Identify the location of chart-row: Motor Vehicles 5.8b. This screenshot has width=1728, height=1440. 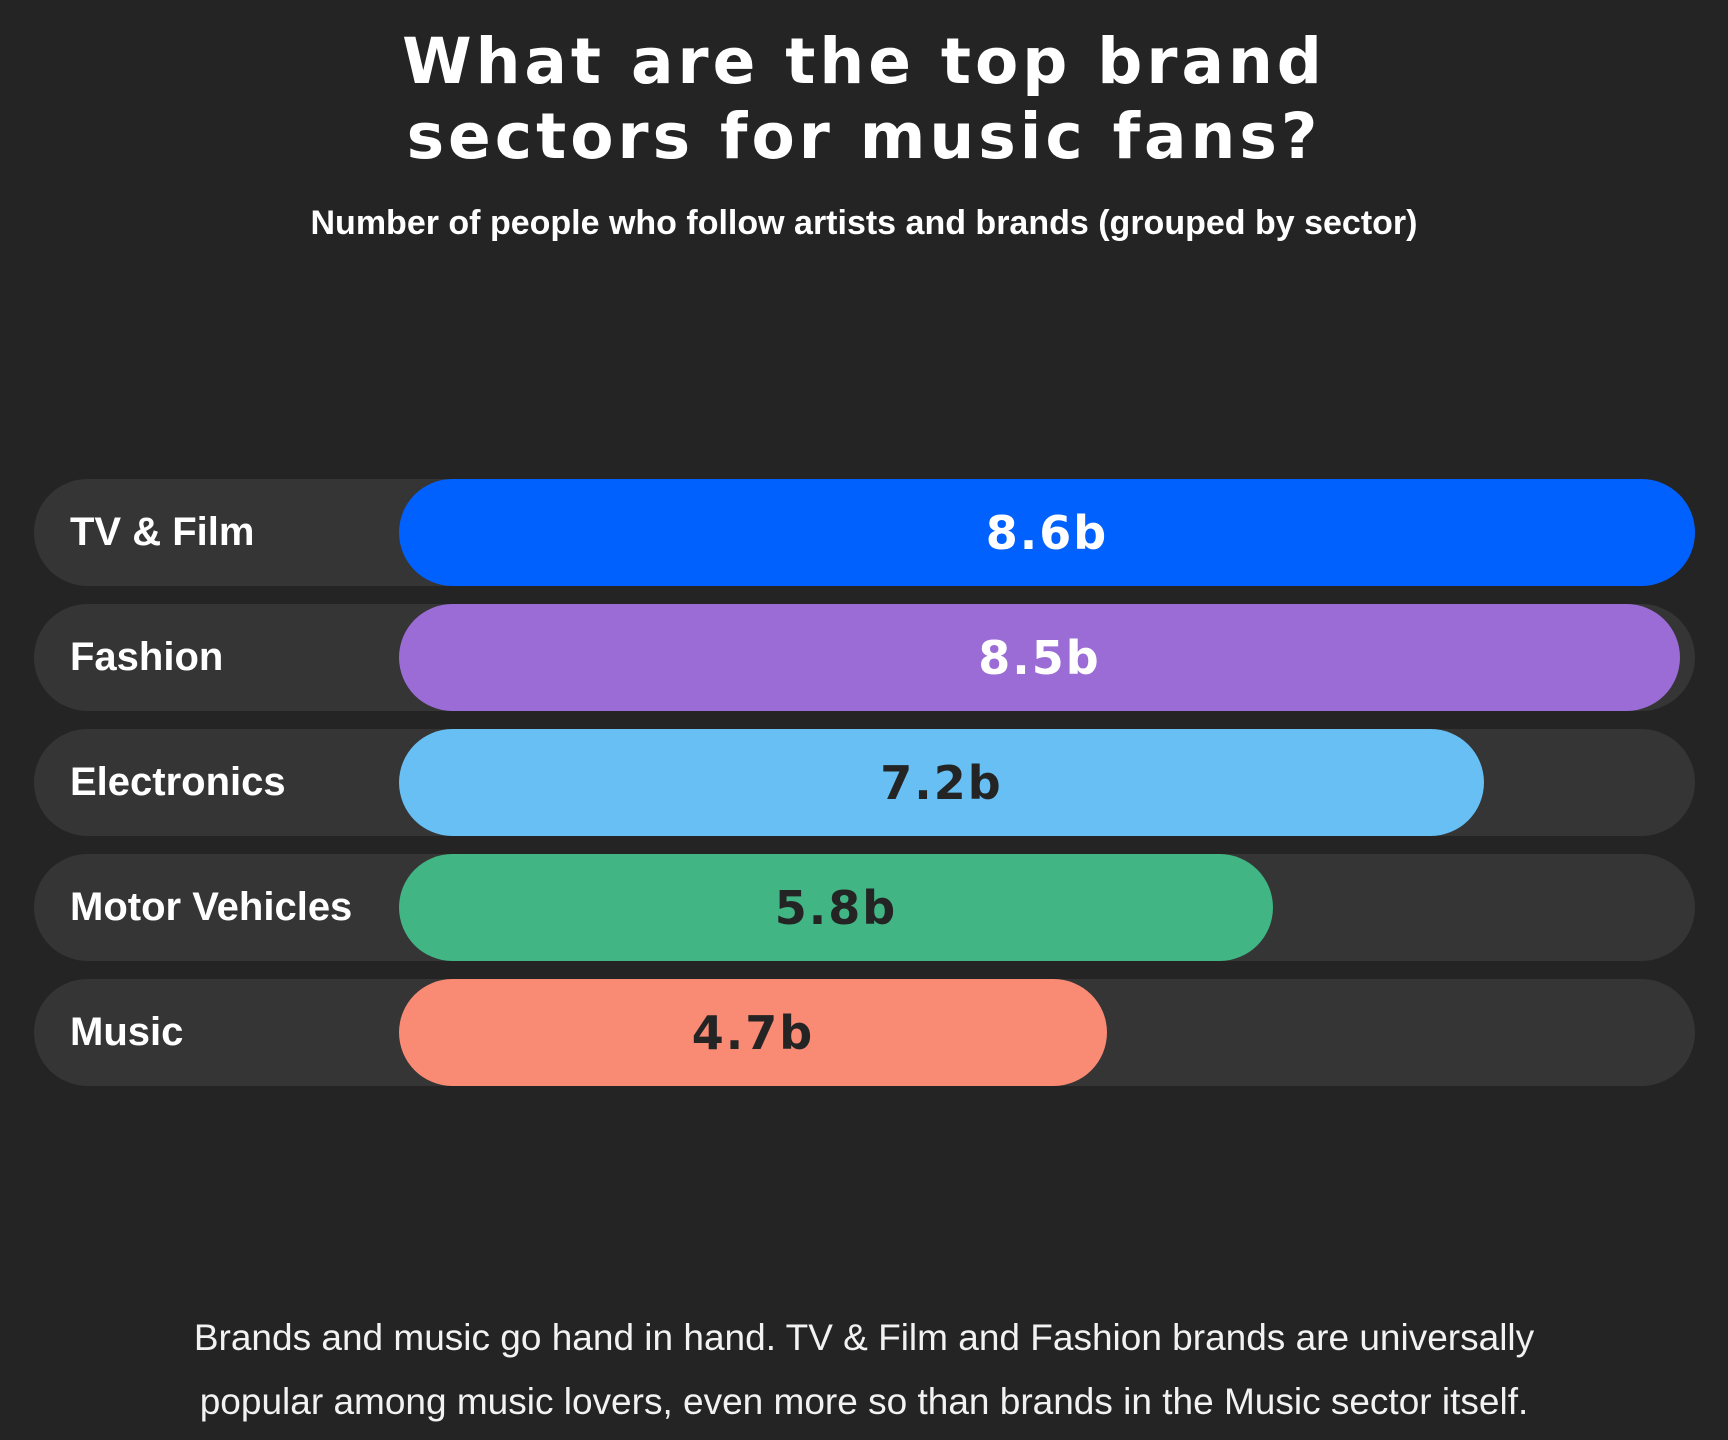
(864, 907).